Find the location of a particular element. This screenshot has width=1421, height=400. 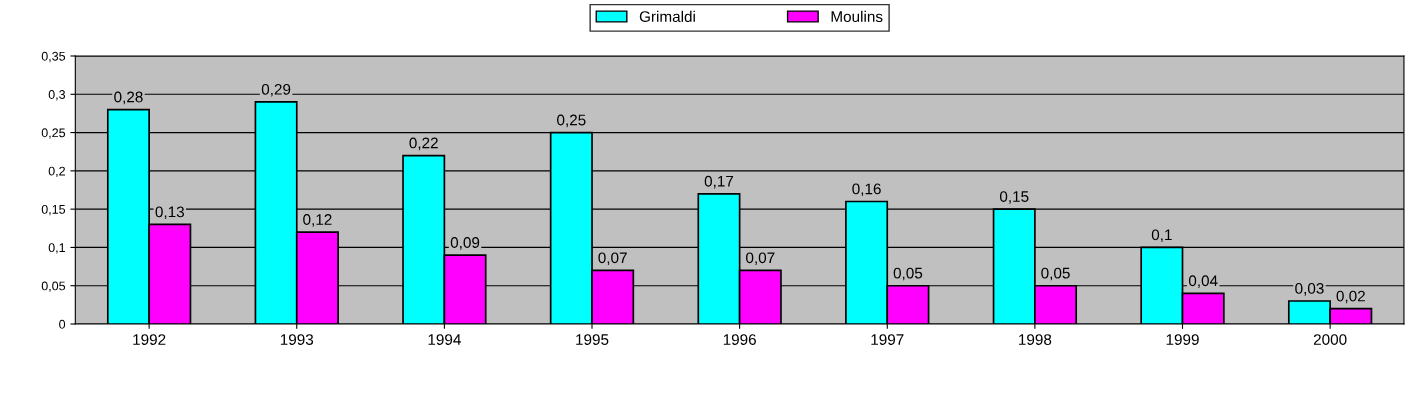

x-tick-label: 1999 is located at coordinates (1182, 339).